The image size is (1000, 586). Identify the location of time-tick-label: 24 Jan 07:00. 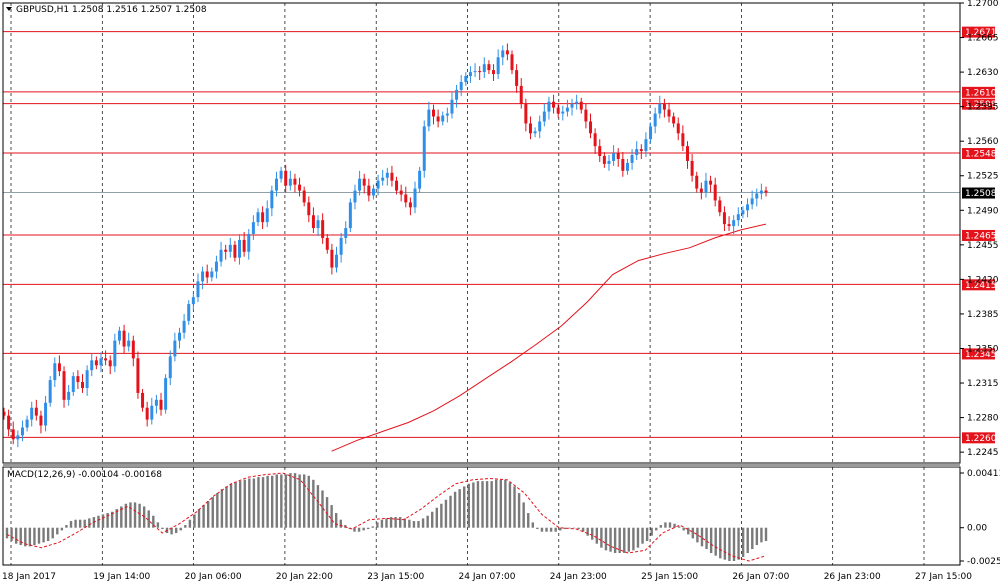
(487, 577).